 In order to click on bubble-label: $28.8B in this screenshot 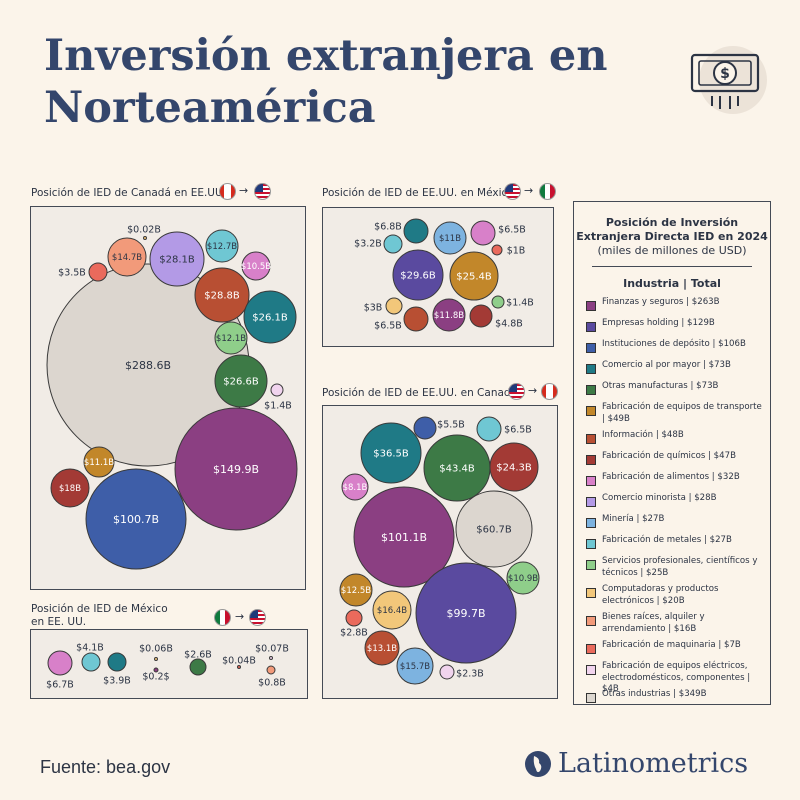, I will do `click(222, 296)`.